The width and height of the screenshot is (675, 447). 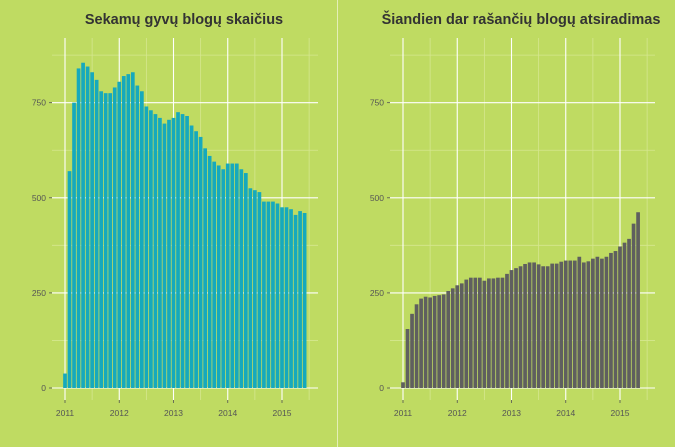 I want to click on x-tick-label: 2015, so click(x=620, y=413).